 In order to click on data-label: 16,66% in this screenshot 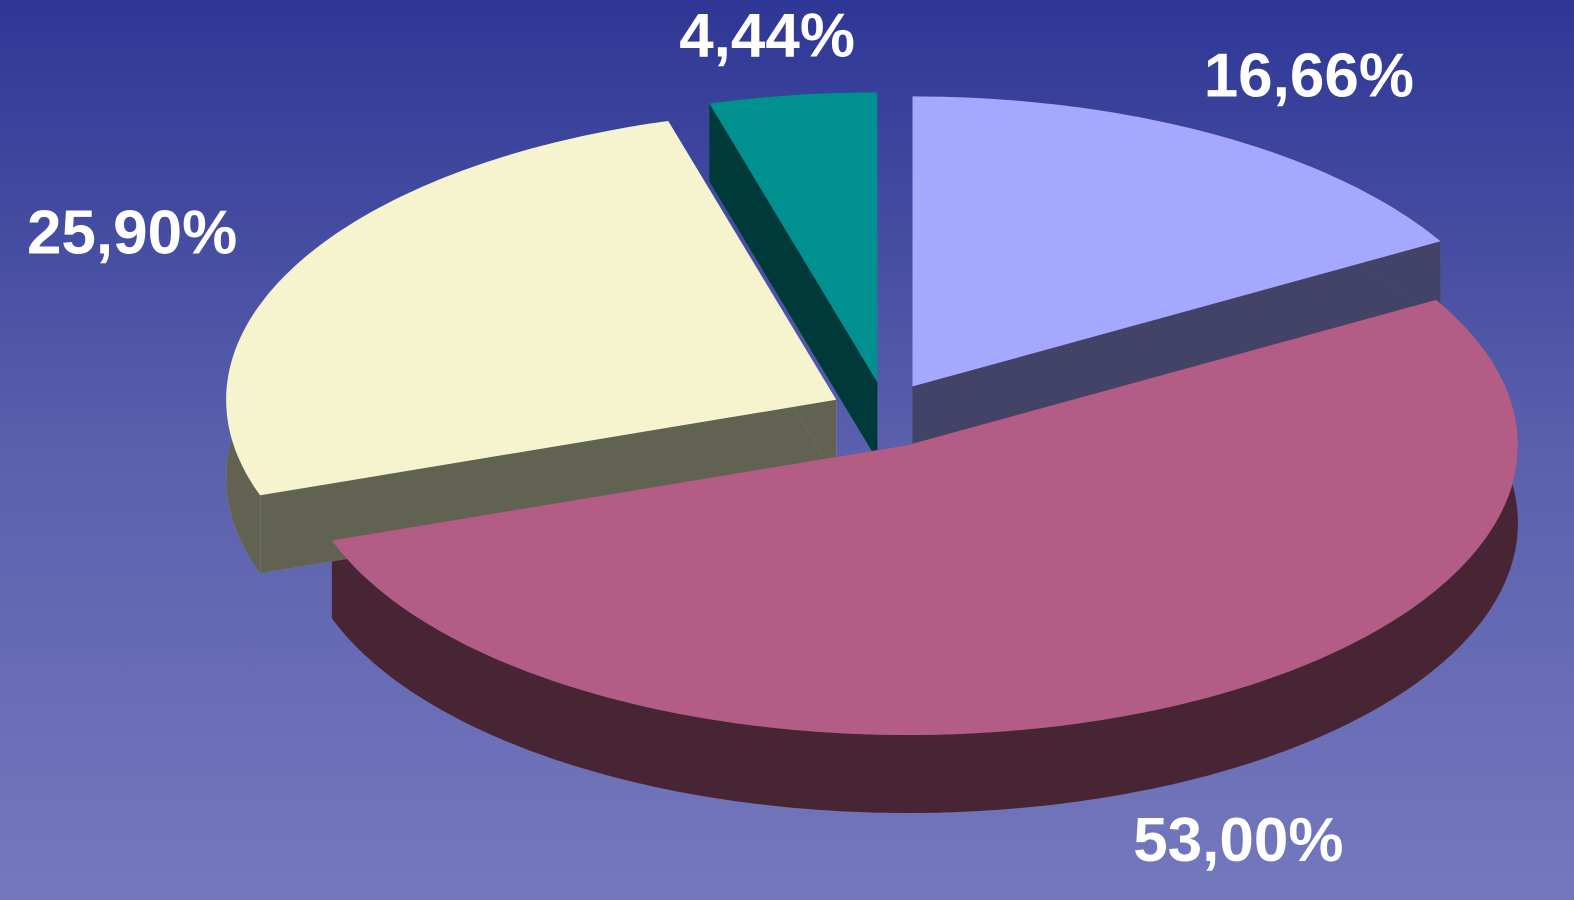, I will do `click(1309, 75)`.